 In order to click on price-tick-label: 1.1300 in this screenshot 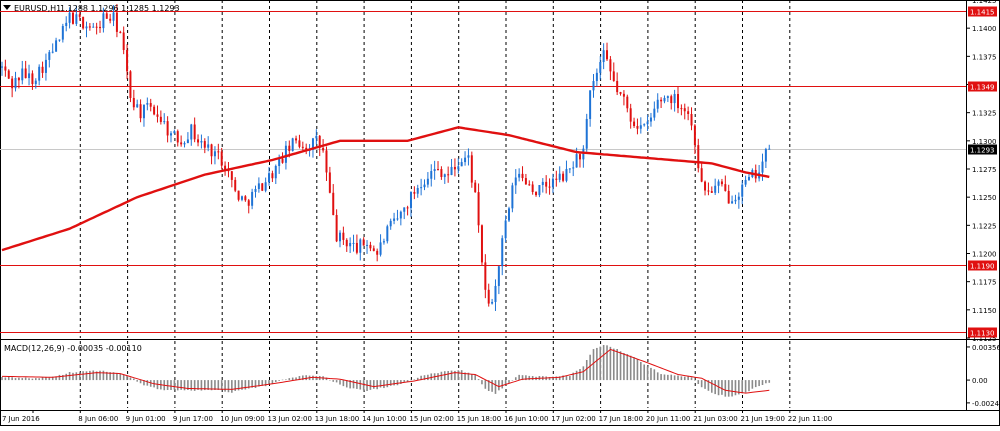, I will do `click(984, 142)`.